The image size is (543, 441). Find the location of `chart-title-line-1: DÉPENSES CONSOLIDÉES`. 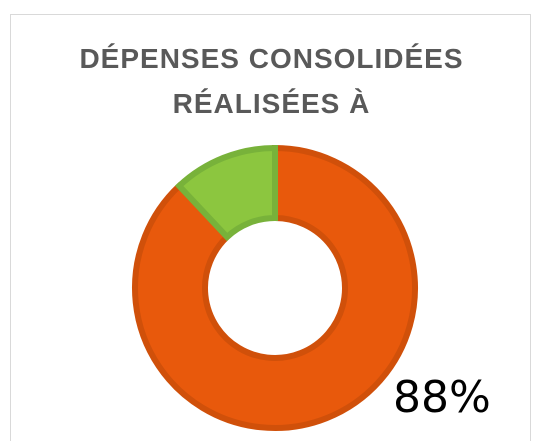

chart-title-line-1: DÉPENSES CONSOLIDÉES is located at coordinates (271, 58).